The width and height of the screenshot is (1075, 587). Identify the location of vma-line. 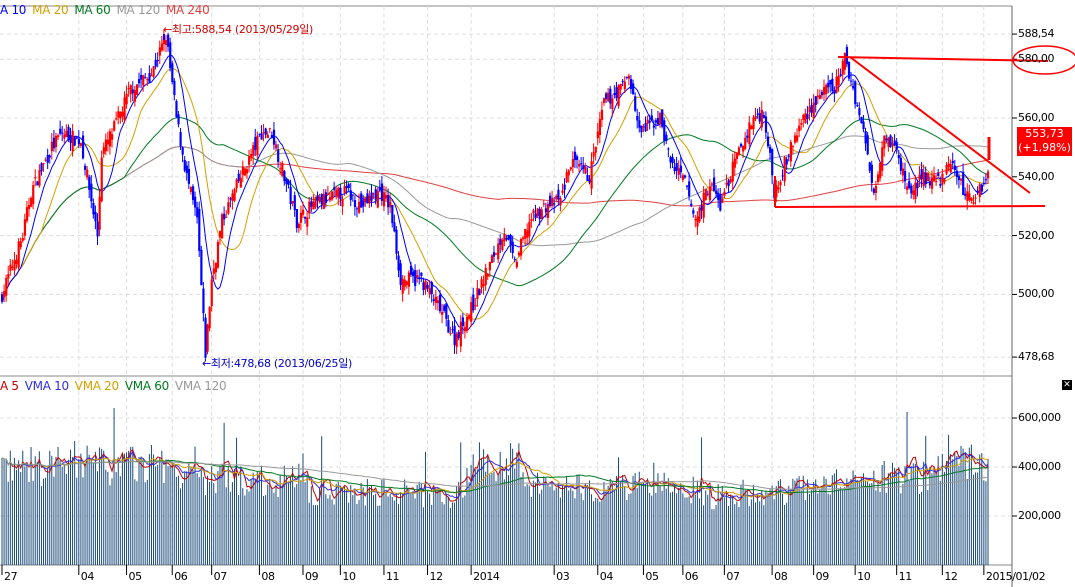
(495, 473).